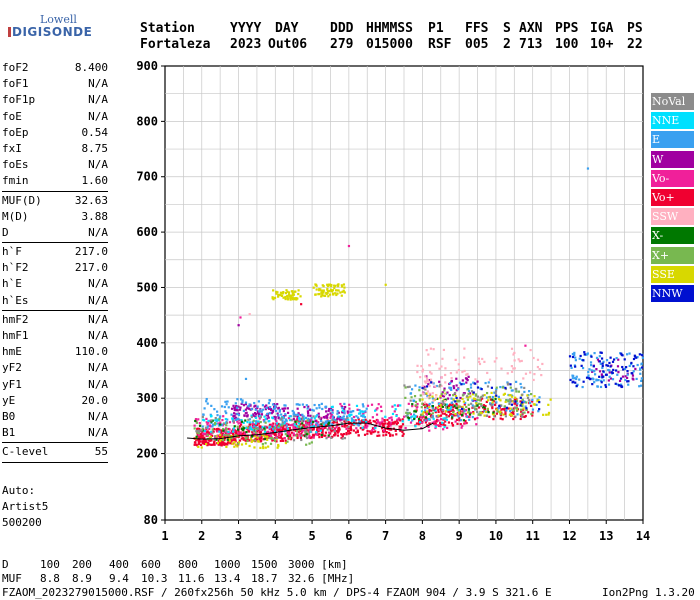  I want to click on parameter-name: D, so click(5, 232).